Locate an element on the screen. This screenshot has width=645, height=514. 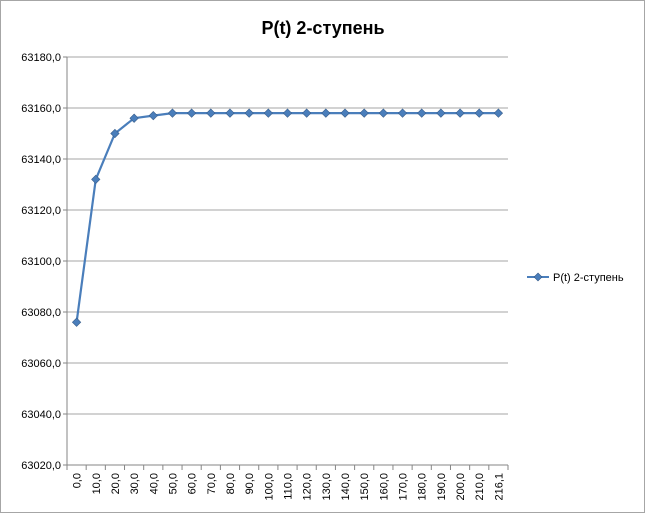
y-tick-label: 63060,0 is located at coordinates (41, 364).